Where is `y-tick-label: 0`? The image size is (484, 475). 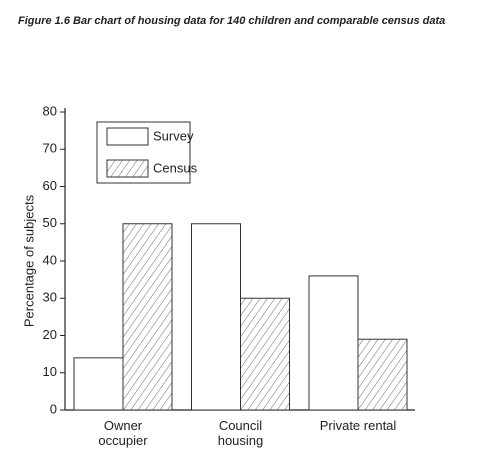
y-tick-label: 0 is located at coordinates (53, 408).